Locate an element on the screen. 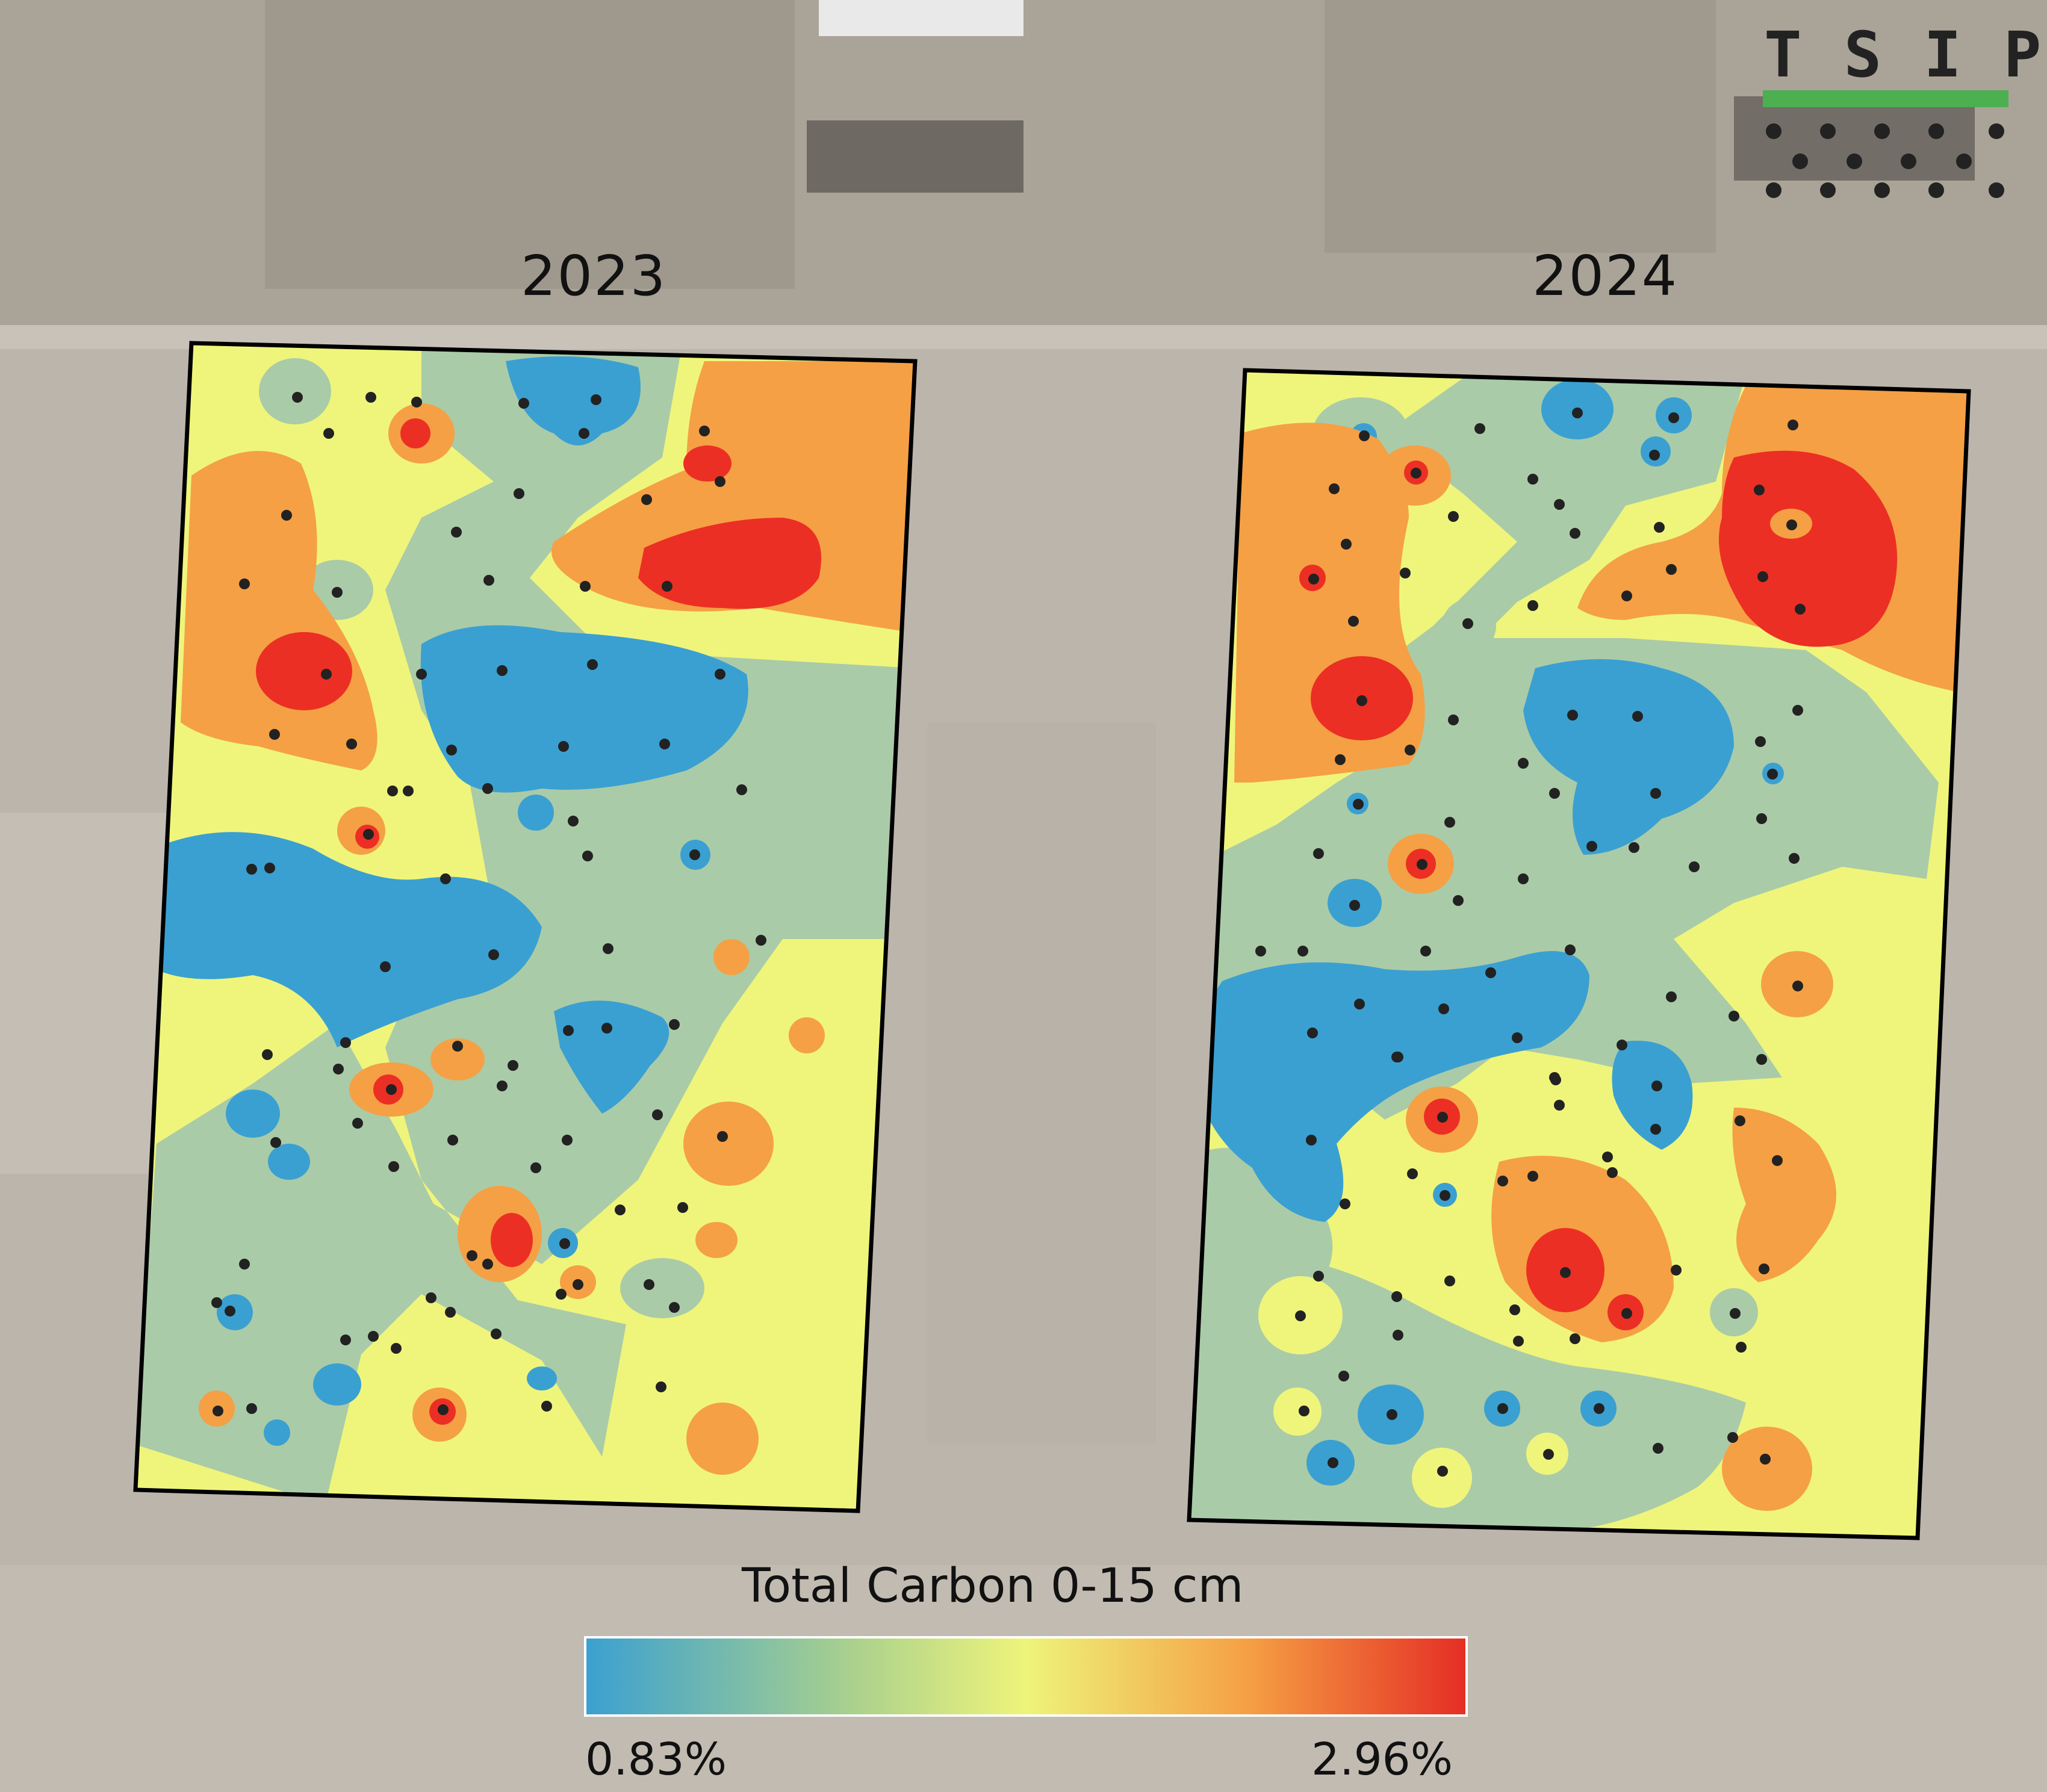 The width and height of the screenshot is (2047, 1792). tsip-logo is located at coordinates (1885, 144).